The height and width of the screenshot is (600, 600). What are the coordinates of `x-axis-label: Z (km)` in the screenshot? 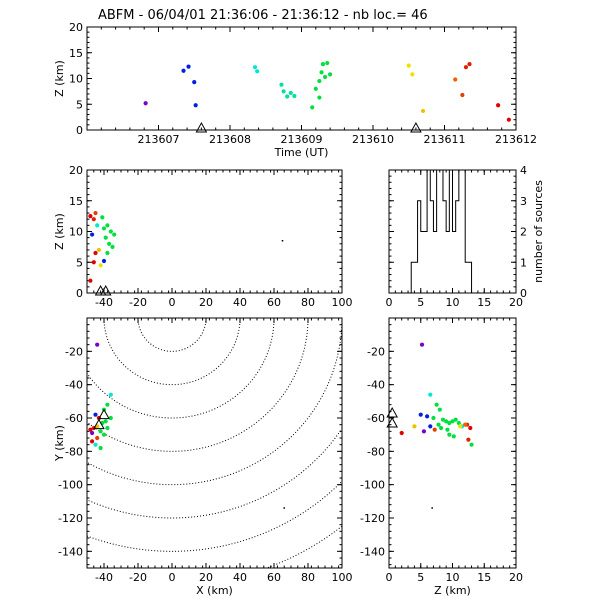 It's located at (452, 590).